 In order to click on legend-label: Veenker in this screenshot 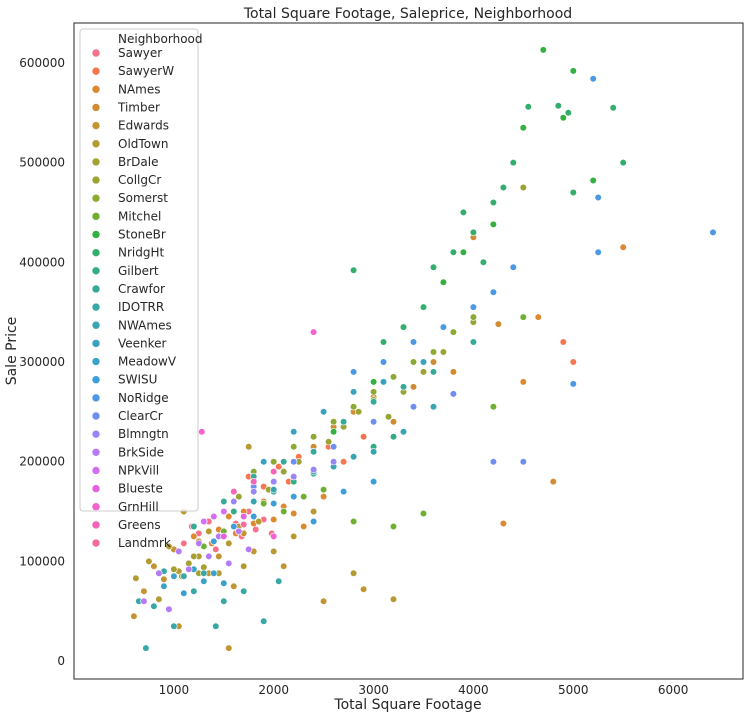, I will do `click(142, 343)`.